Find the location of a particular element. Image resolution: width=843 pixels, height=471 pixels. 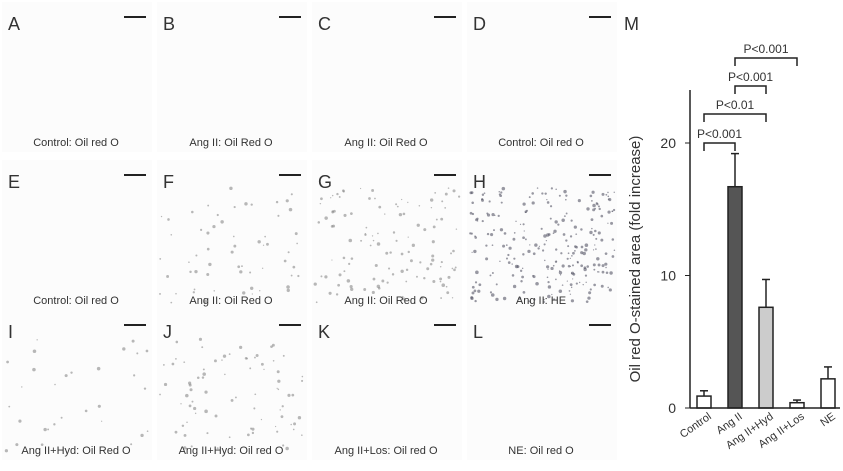

panel-letter: H is located at coordinates (479, 182).